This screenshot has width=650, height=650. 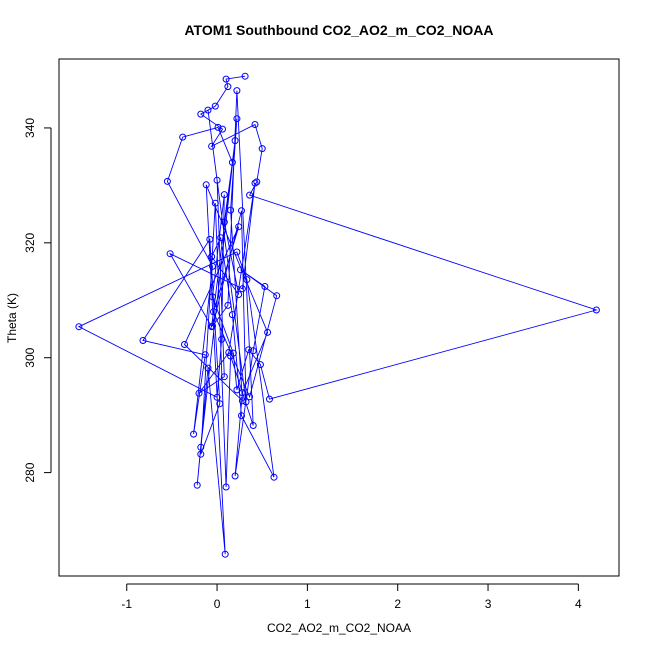 I want to click on x-tick-label: 1, so click(x=307, y=604).